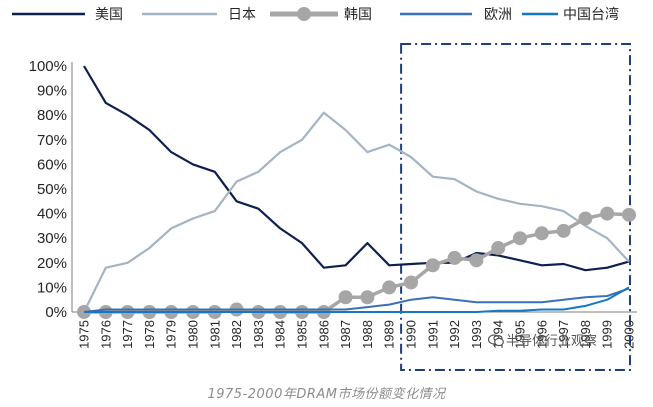 The width and height of the screenshot is (653, 407). I want to click on x-tick-label: 1977, so click(127, 334).